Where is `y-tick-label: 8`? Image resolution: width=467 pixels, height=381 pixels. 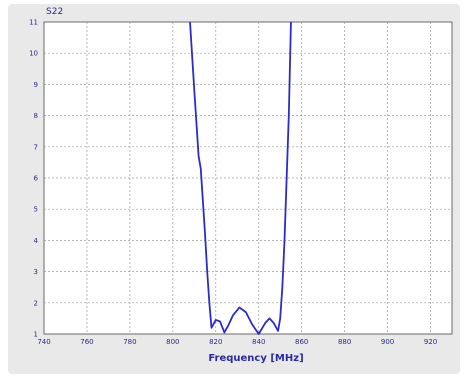
y-tick-label: 8 is located at coordinates (36, 116).